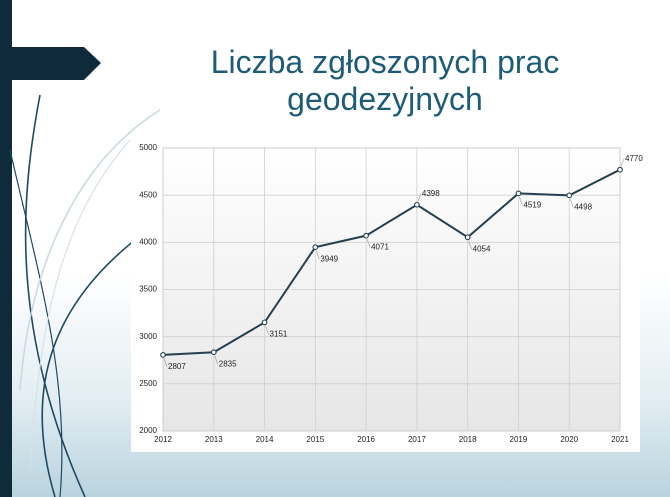 The width and height of the screenshot is (670, 497). What do you see at coordinates (634, 158) in the screenshot?
I see `data-label: 4770` at bounding box center [634, 158].